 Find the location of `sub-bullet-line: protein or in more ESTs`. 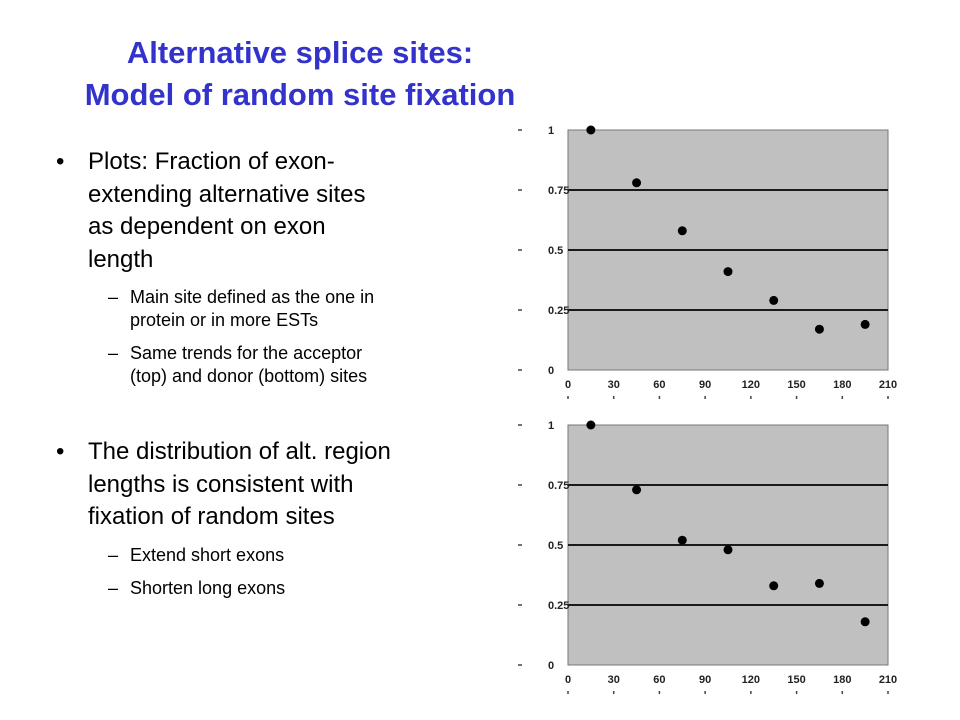

sub-bullet-line: protein or in more ESTs is located at coordinates (224, 320).